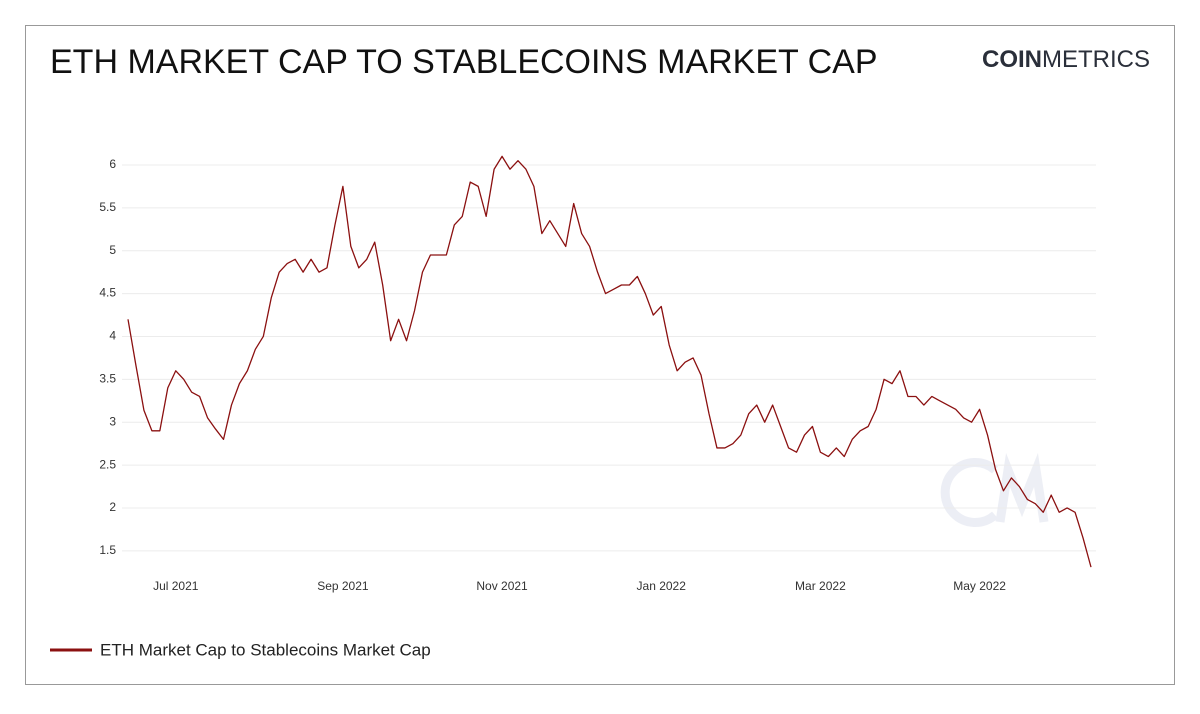 Image resolution: width=1200 pixels, height=714 pixels. Describe the element at coordinates (107, 379) in the screenshot. I see `y-tick-label: 3.5` at that location.